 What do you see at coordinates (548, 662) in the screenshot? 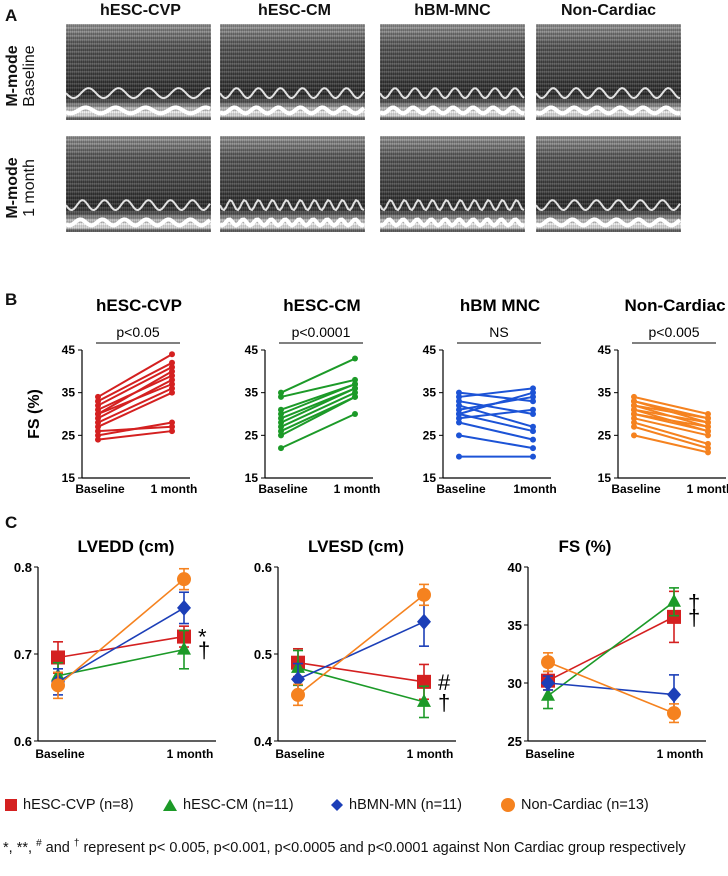
I see `circle-marker` at bounding box center [548, 662].